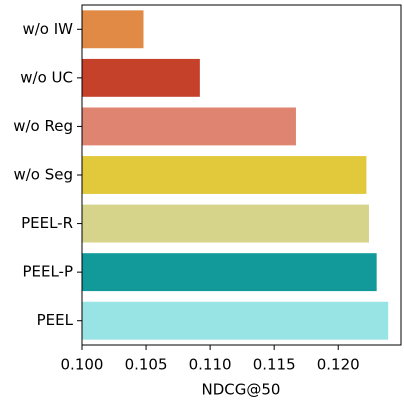 The width and height of the screenshot is (404, 402). I want to click on y-tick-label: PEEL, so click(55, 320).